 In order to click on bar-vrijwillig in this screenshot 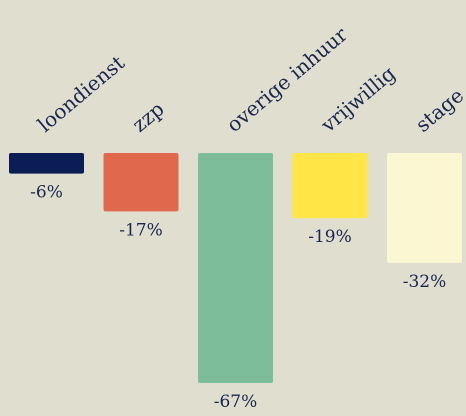, I will do `click(330, 186)`.